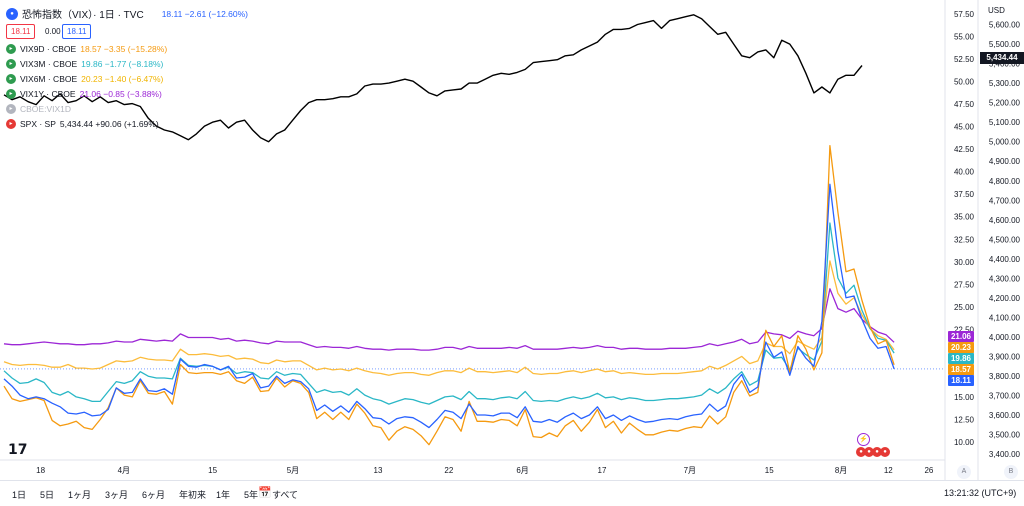  I want to click on legend-label: VIX1Y · CBOE, so click(48, 94).